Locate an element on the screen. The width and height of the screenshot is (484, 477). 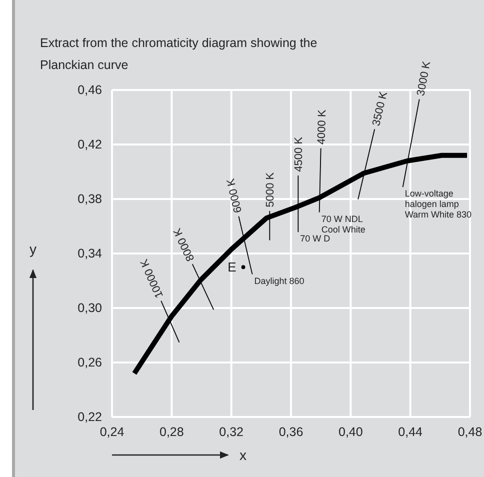
text: 10000 K is located at coordinates (152, 278).